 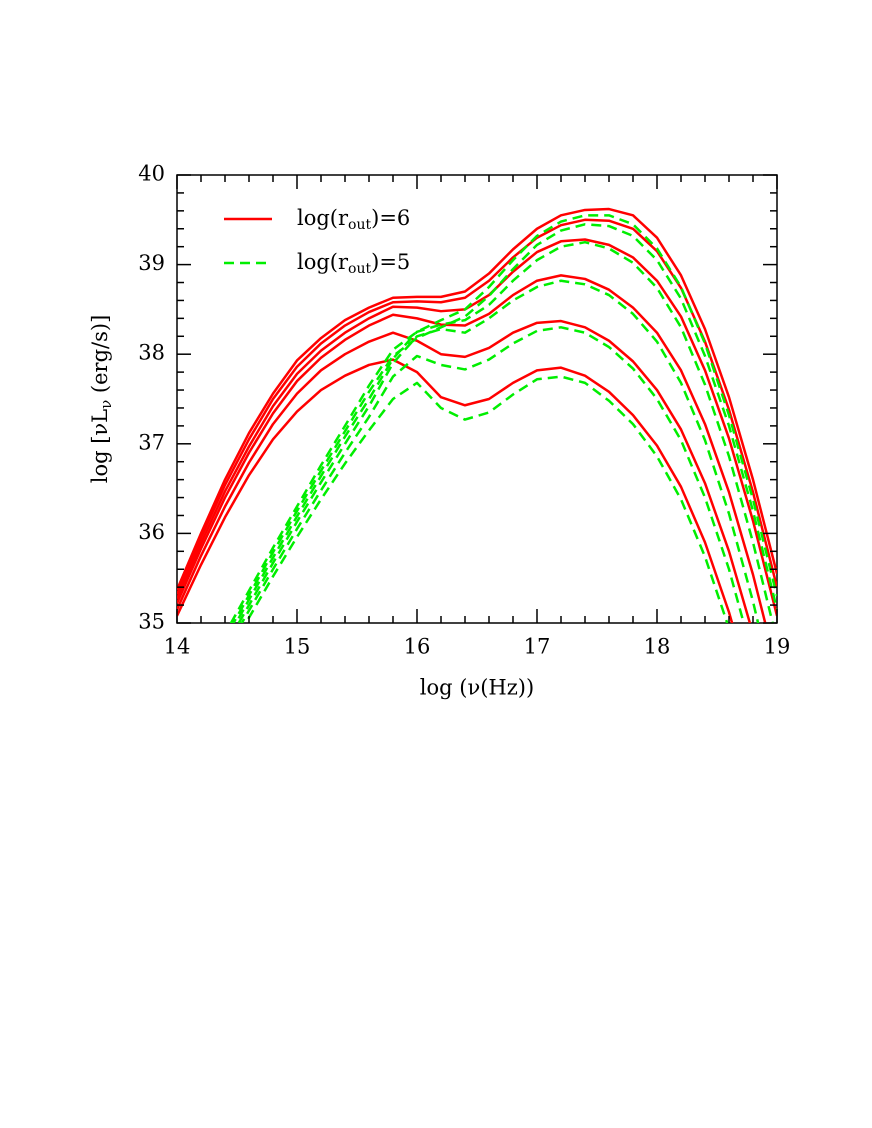 I want to click on y-tick-label: 35, so click(x=151, y=622).